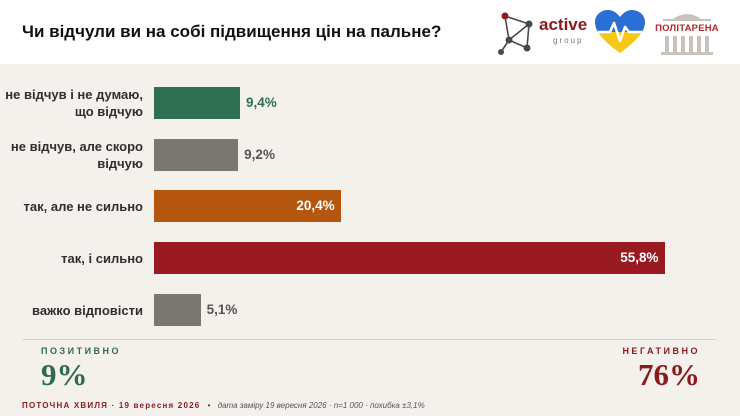 The width and height of the screenshot is (740, 416). I want to click on parliament-icon, so click(687, 34).